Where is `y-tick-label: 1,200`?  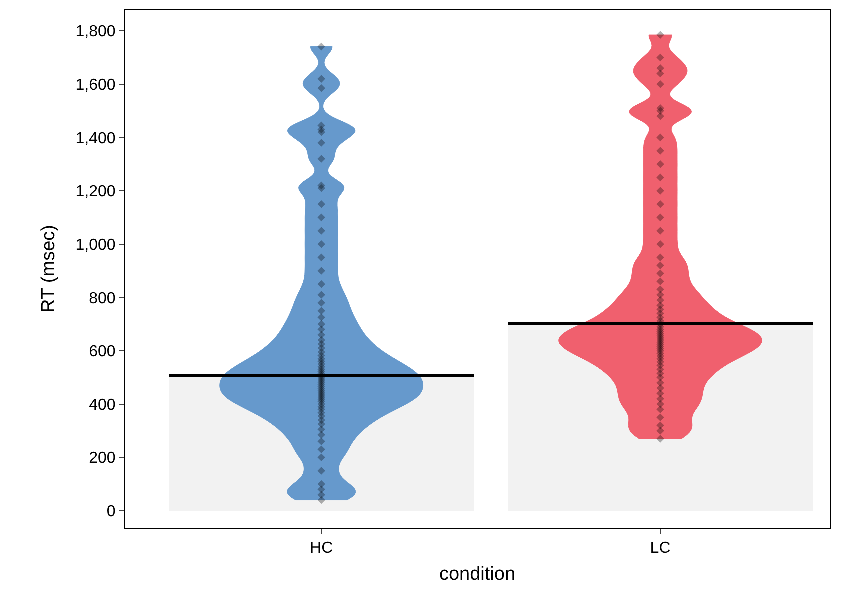 y-tick-label: 1,200 is located at coordinates (96, 192).